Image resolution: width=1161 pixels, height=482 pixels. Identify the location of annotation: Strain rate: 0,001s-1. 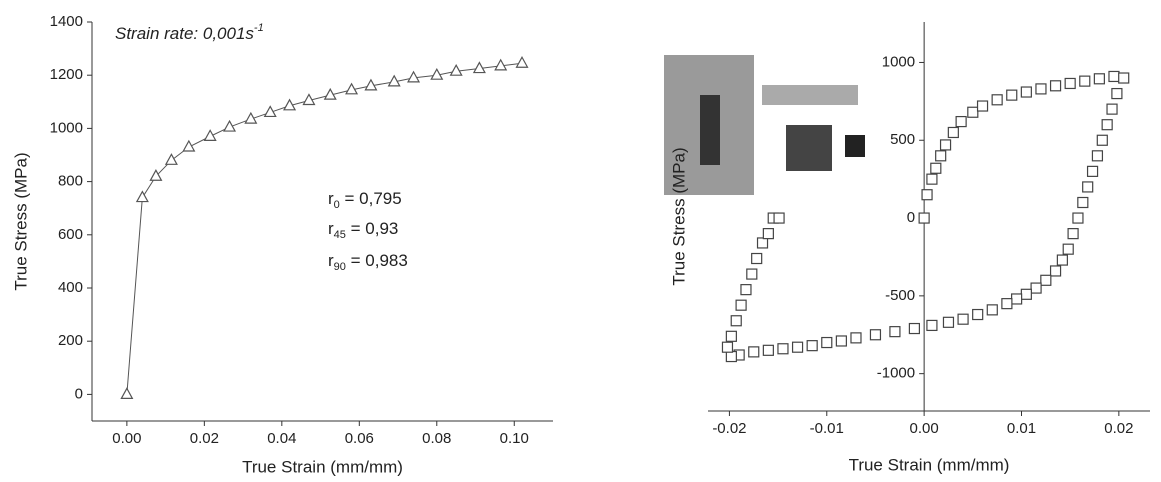
(189, 33).